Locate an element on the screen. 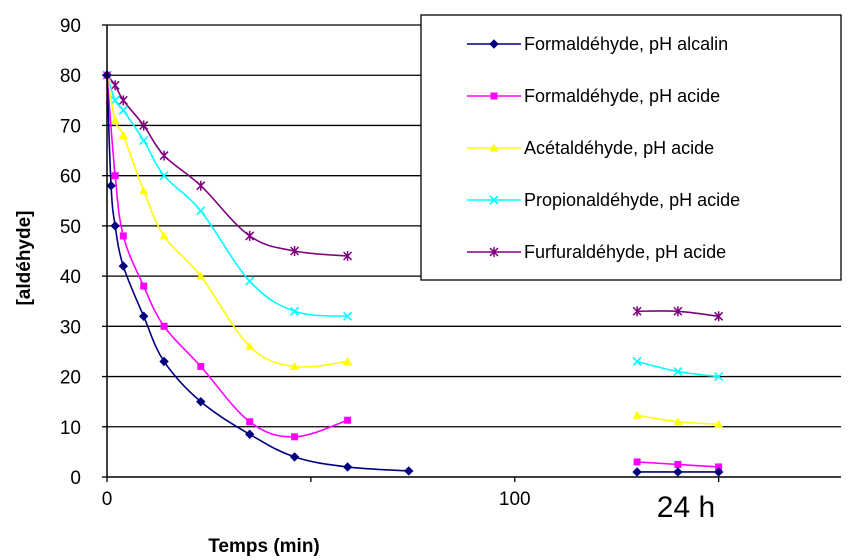  legend-item: Acétaldéhyde, pH acide is located at coordinates (590, 148).